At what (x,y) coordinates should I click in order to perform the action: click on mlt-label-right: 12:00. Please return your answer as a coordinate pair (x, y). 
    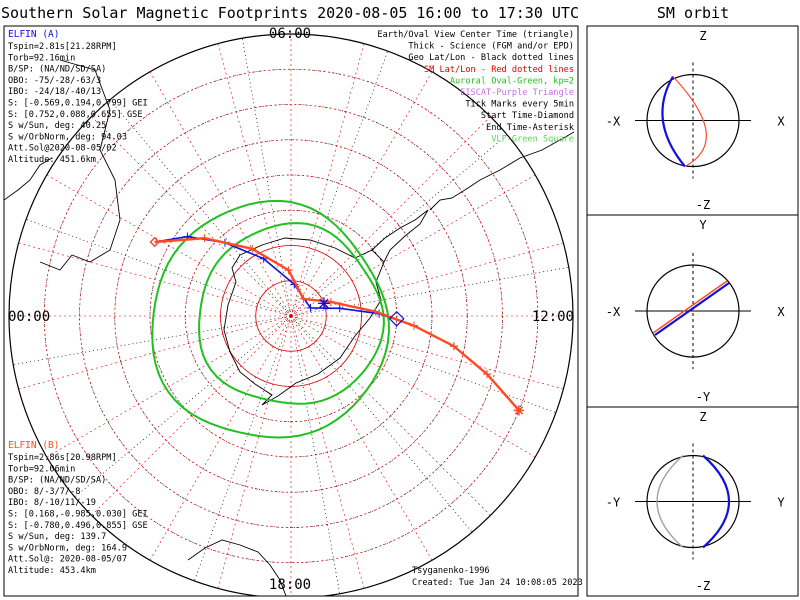
    Looking at the image, I should click on (553, 317).